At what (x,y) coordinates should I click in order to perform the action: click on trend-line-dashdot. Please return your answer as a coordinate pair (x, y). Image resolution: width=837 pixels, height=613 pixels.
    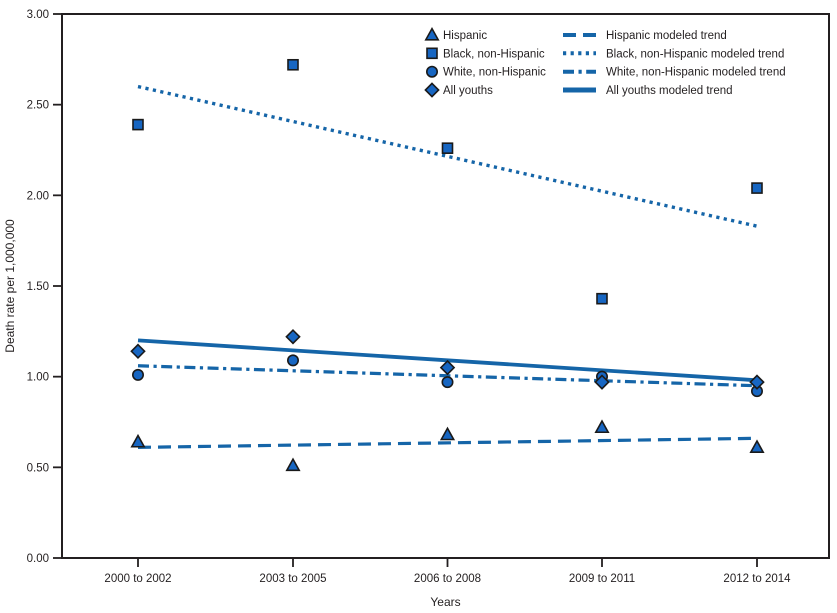
    Looking at the image, I should click on (447, 376).